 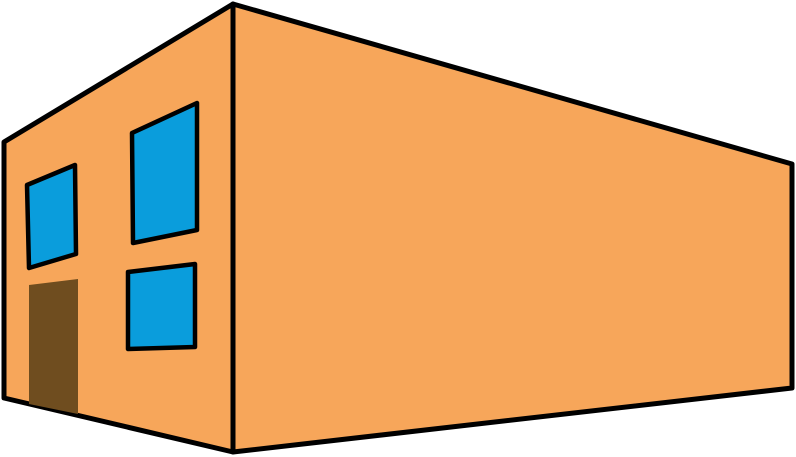 What do you see at coordinates (164, 173) in the screenshot?
I see `window-upper-right` at bounding box center [164, 173].